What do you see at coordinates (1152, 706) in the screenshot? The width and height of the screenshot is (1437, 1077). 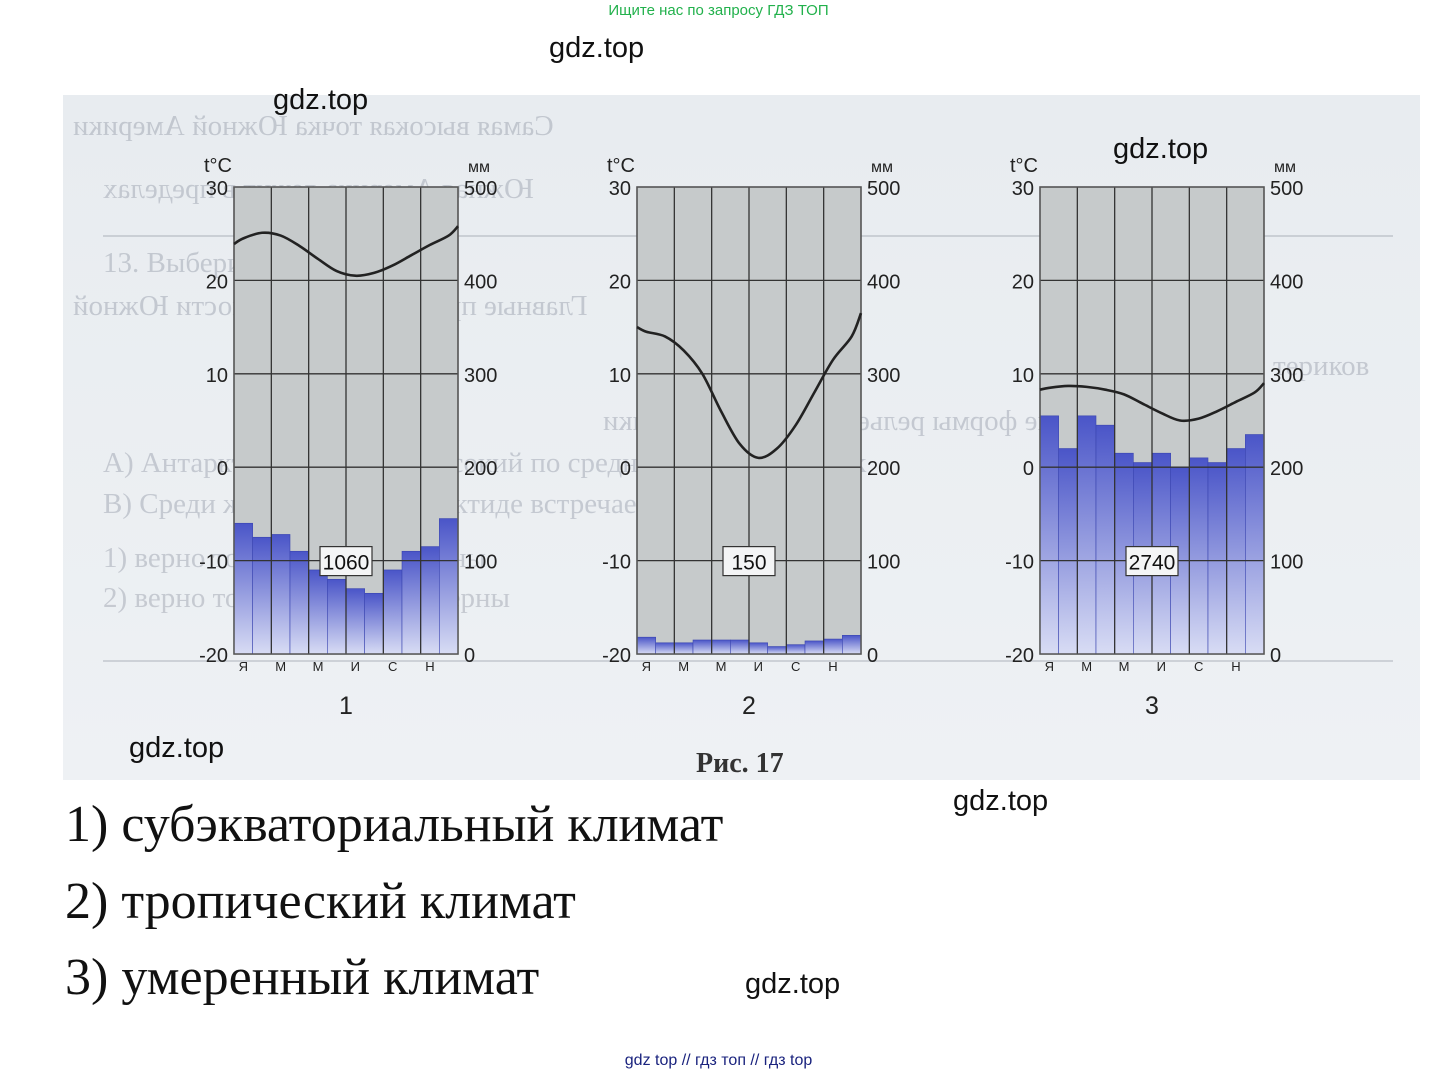 I see `chart-number-label: 3` at bounding box center [1152, 706].